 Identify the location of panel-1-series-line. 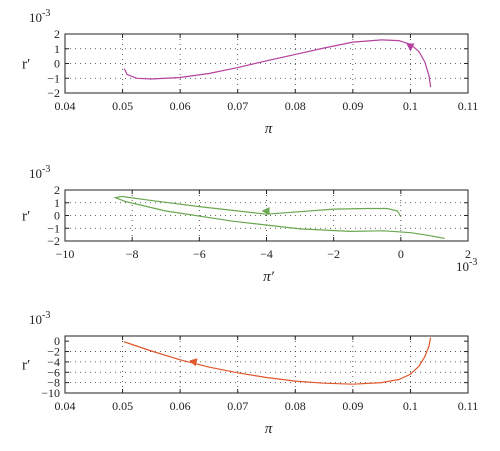
(277, 63).